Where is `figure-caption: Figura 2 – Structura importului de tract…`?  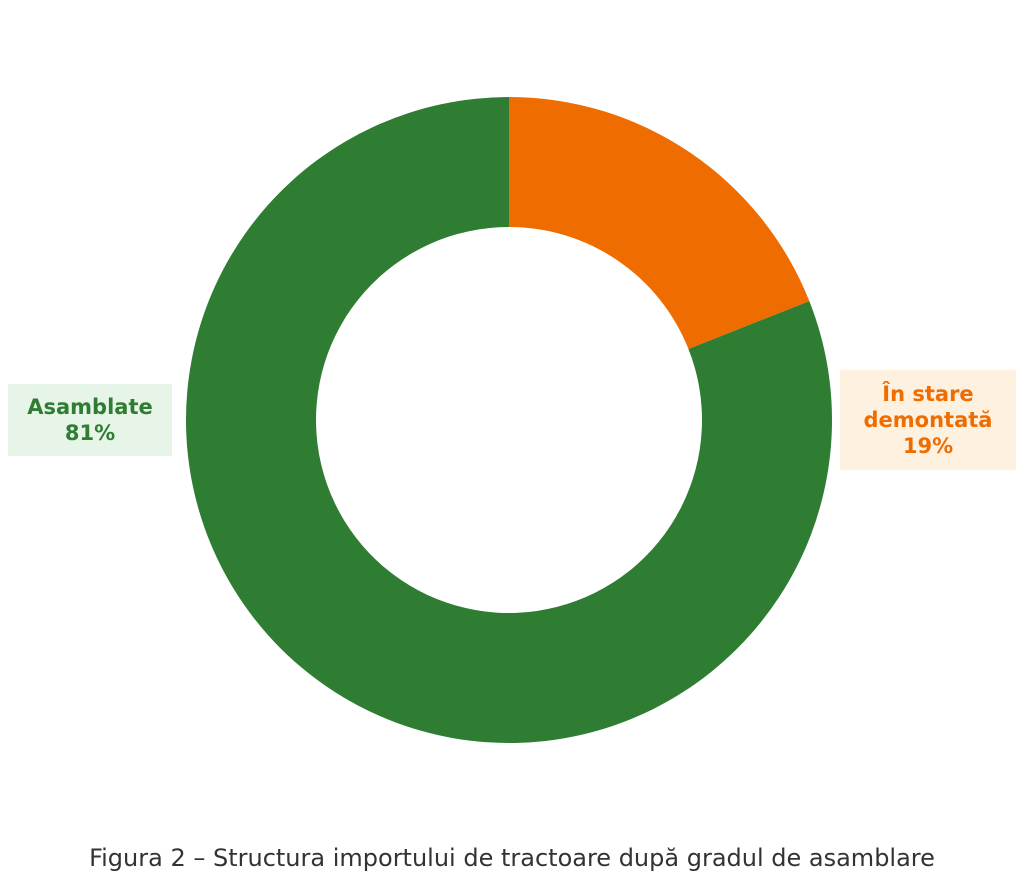 figure-caption: Figura 2 – Structura importului de tract… is located at coordinates (512, 858).